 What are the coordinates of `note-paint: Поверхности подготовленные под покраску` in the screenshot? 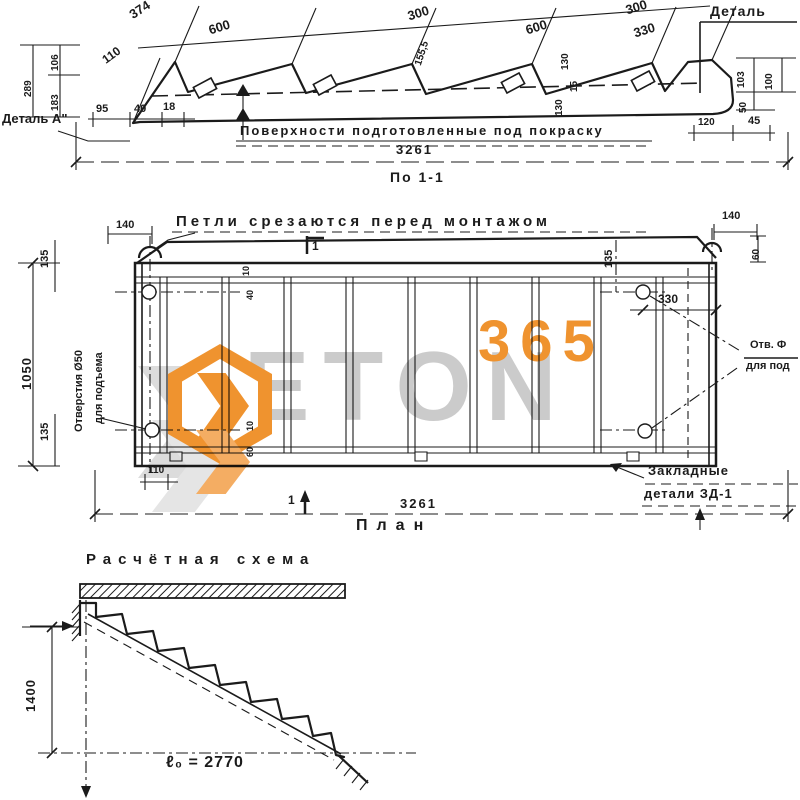 It's located at (422, 130).